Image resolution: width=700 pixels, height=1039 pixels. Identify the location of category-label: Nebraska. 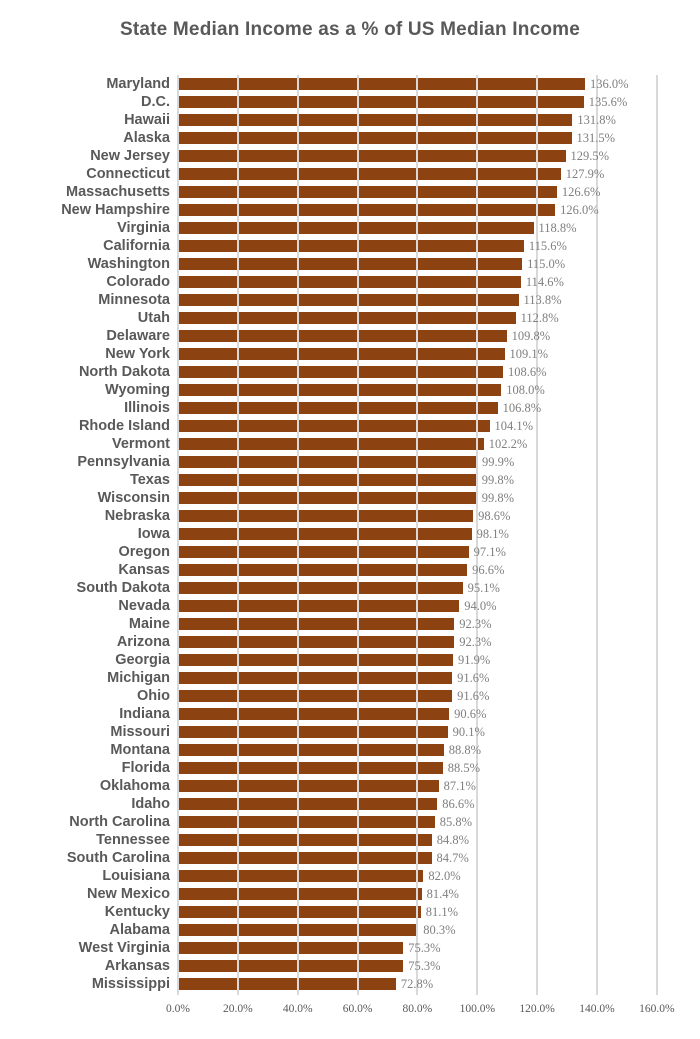
(137, 516).